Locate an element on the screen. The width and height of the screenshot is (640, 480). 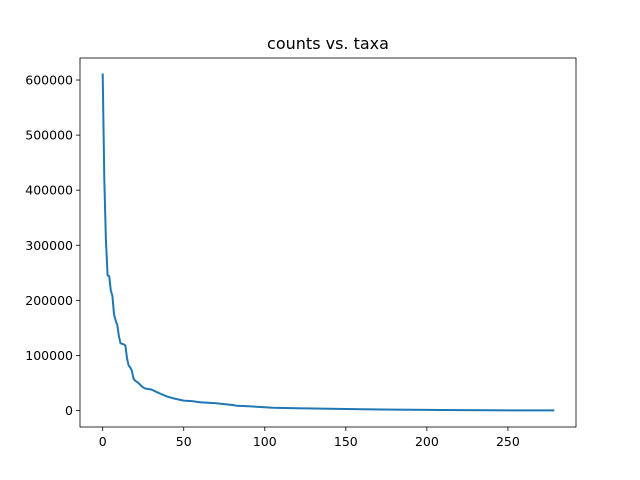
x-tick-label: 100 is located at coordinates (265, 441).